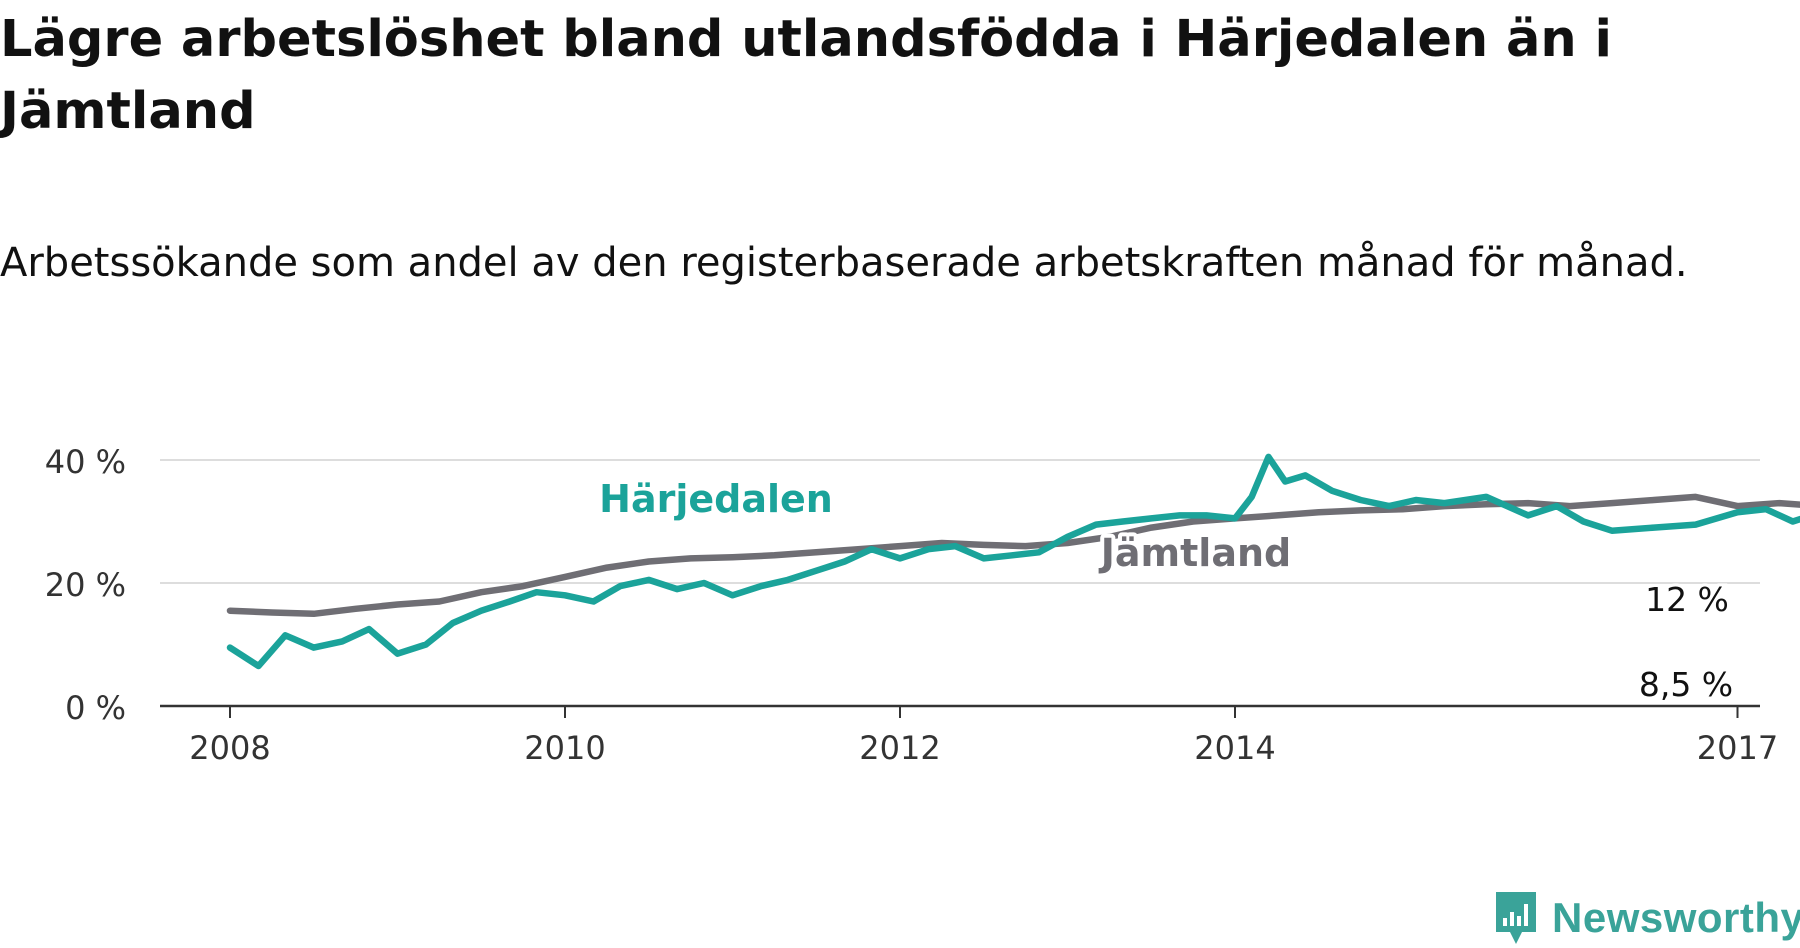  Describe the element at coordinates (1737, 748) in the screenshot. I see `x-tick-label: 2017` at that location.